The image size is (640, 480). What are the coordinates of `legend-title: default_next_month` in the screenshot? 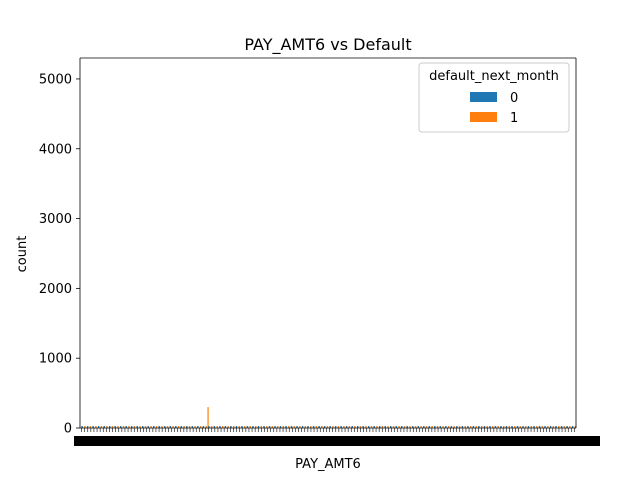 It's located at (494, 76).